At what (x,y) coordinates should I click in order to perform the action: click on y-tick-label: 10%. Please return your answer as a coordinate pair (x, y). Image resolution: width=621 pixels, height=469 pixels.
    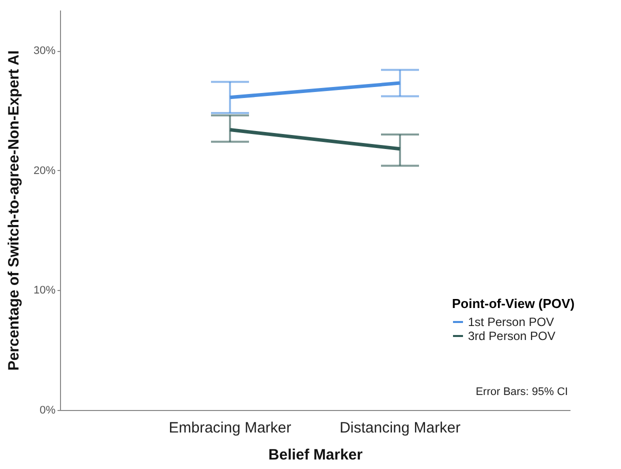
    Looking at the image, I should click on (44, 290).